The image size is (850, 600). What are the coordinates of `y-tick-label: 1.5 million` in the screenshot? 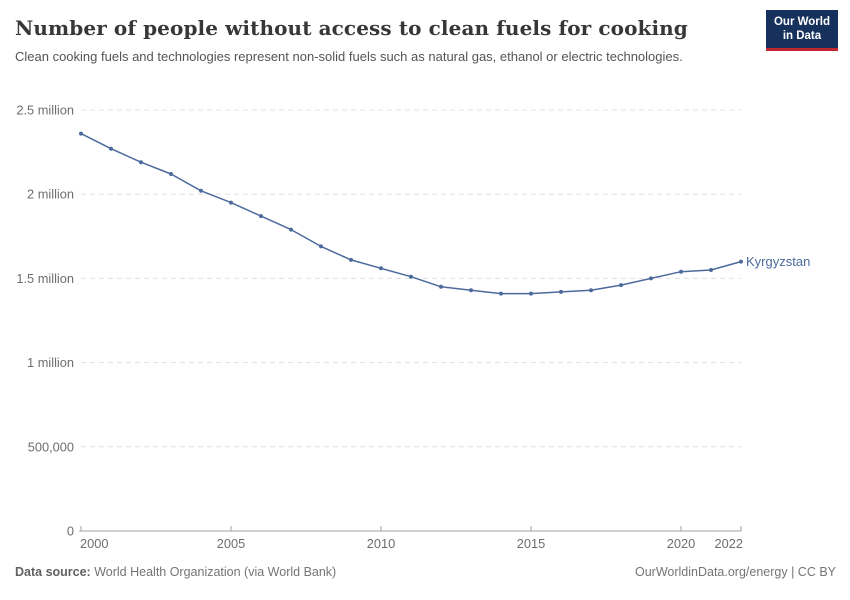 It's located at (45, 278).